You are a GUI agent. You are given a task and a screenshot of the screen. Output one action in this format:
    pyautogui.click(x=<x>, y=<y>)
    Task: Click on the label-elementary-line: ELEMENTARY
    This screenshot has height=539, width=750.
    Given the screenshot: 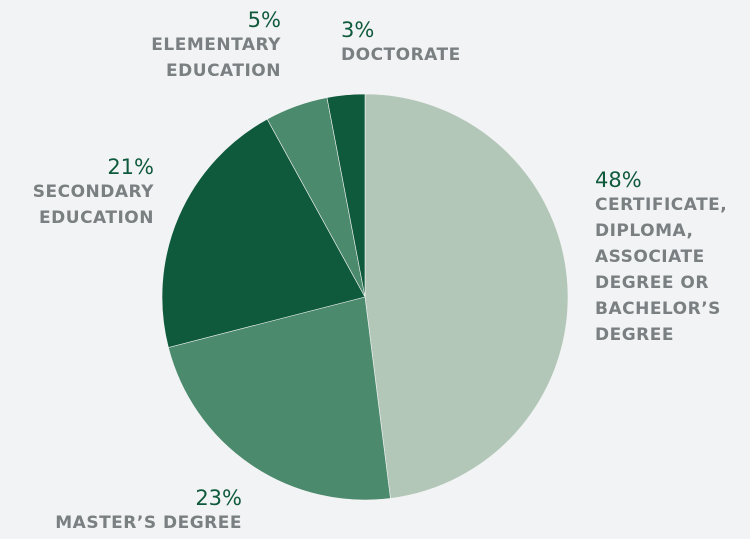 What is the action you would take?
    pyautogui.click(x=216, y=45)
    